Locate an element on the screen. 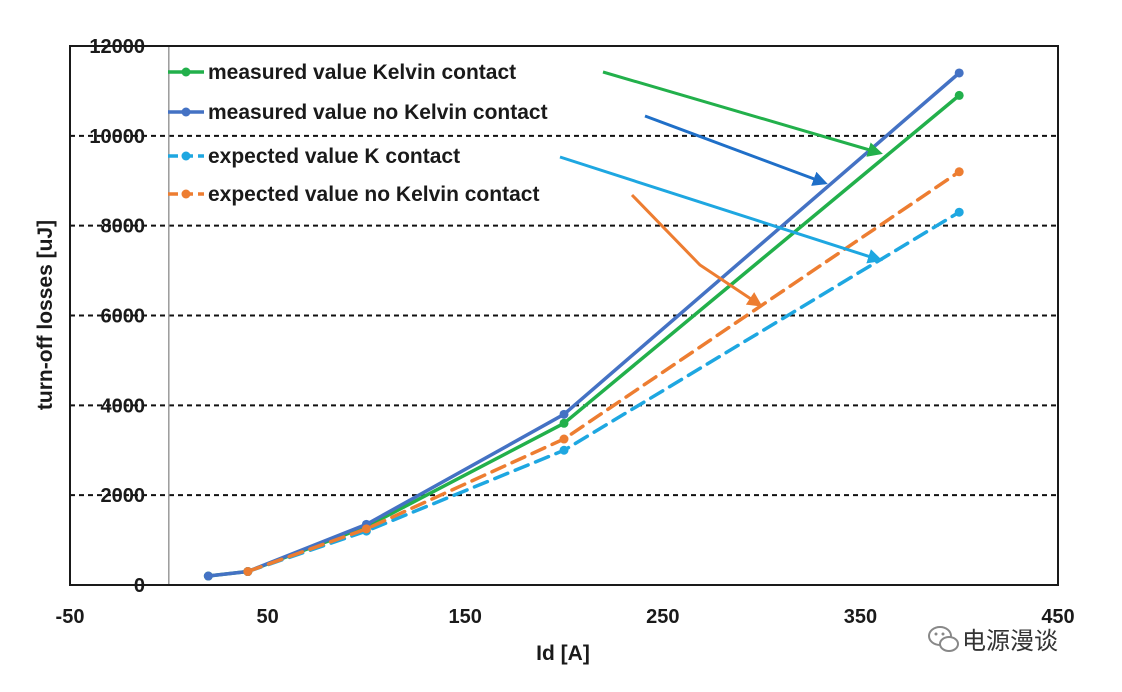 The height and width of the screenshot is (692, 1122). legend-entry-label: expected value no Kelvin contact is located at coordinates (373, 194).